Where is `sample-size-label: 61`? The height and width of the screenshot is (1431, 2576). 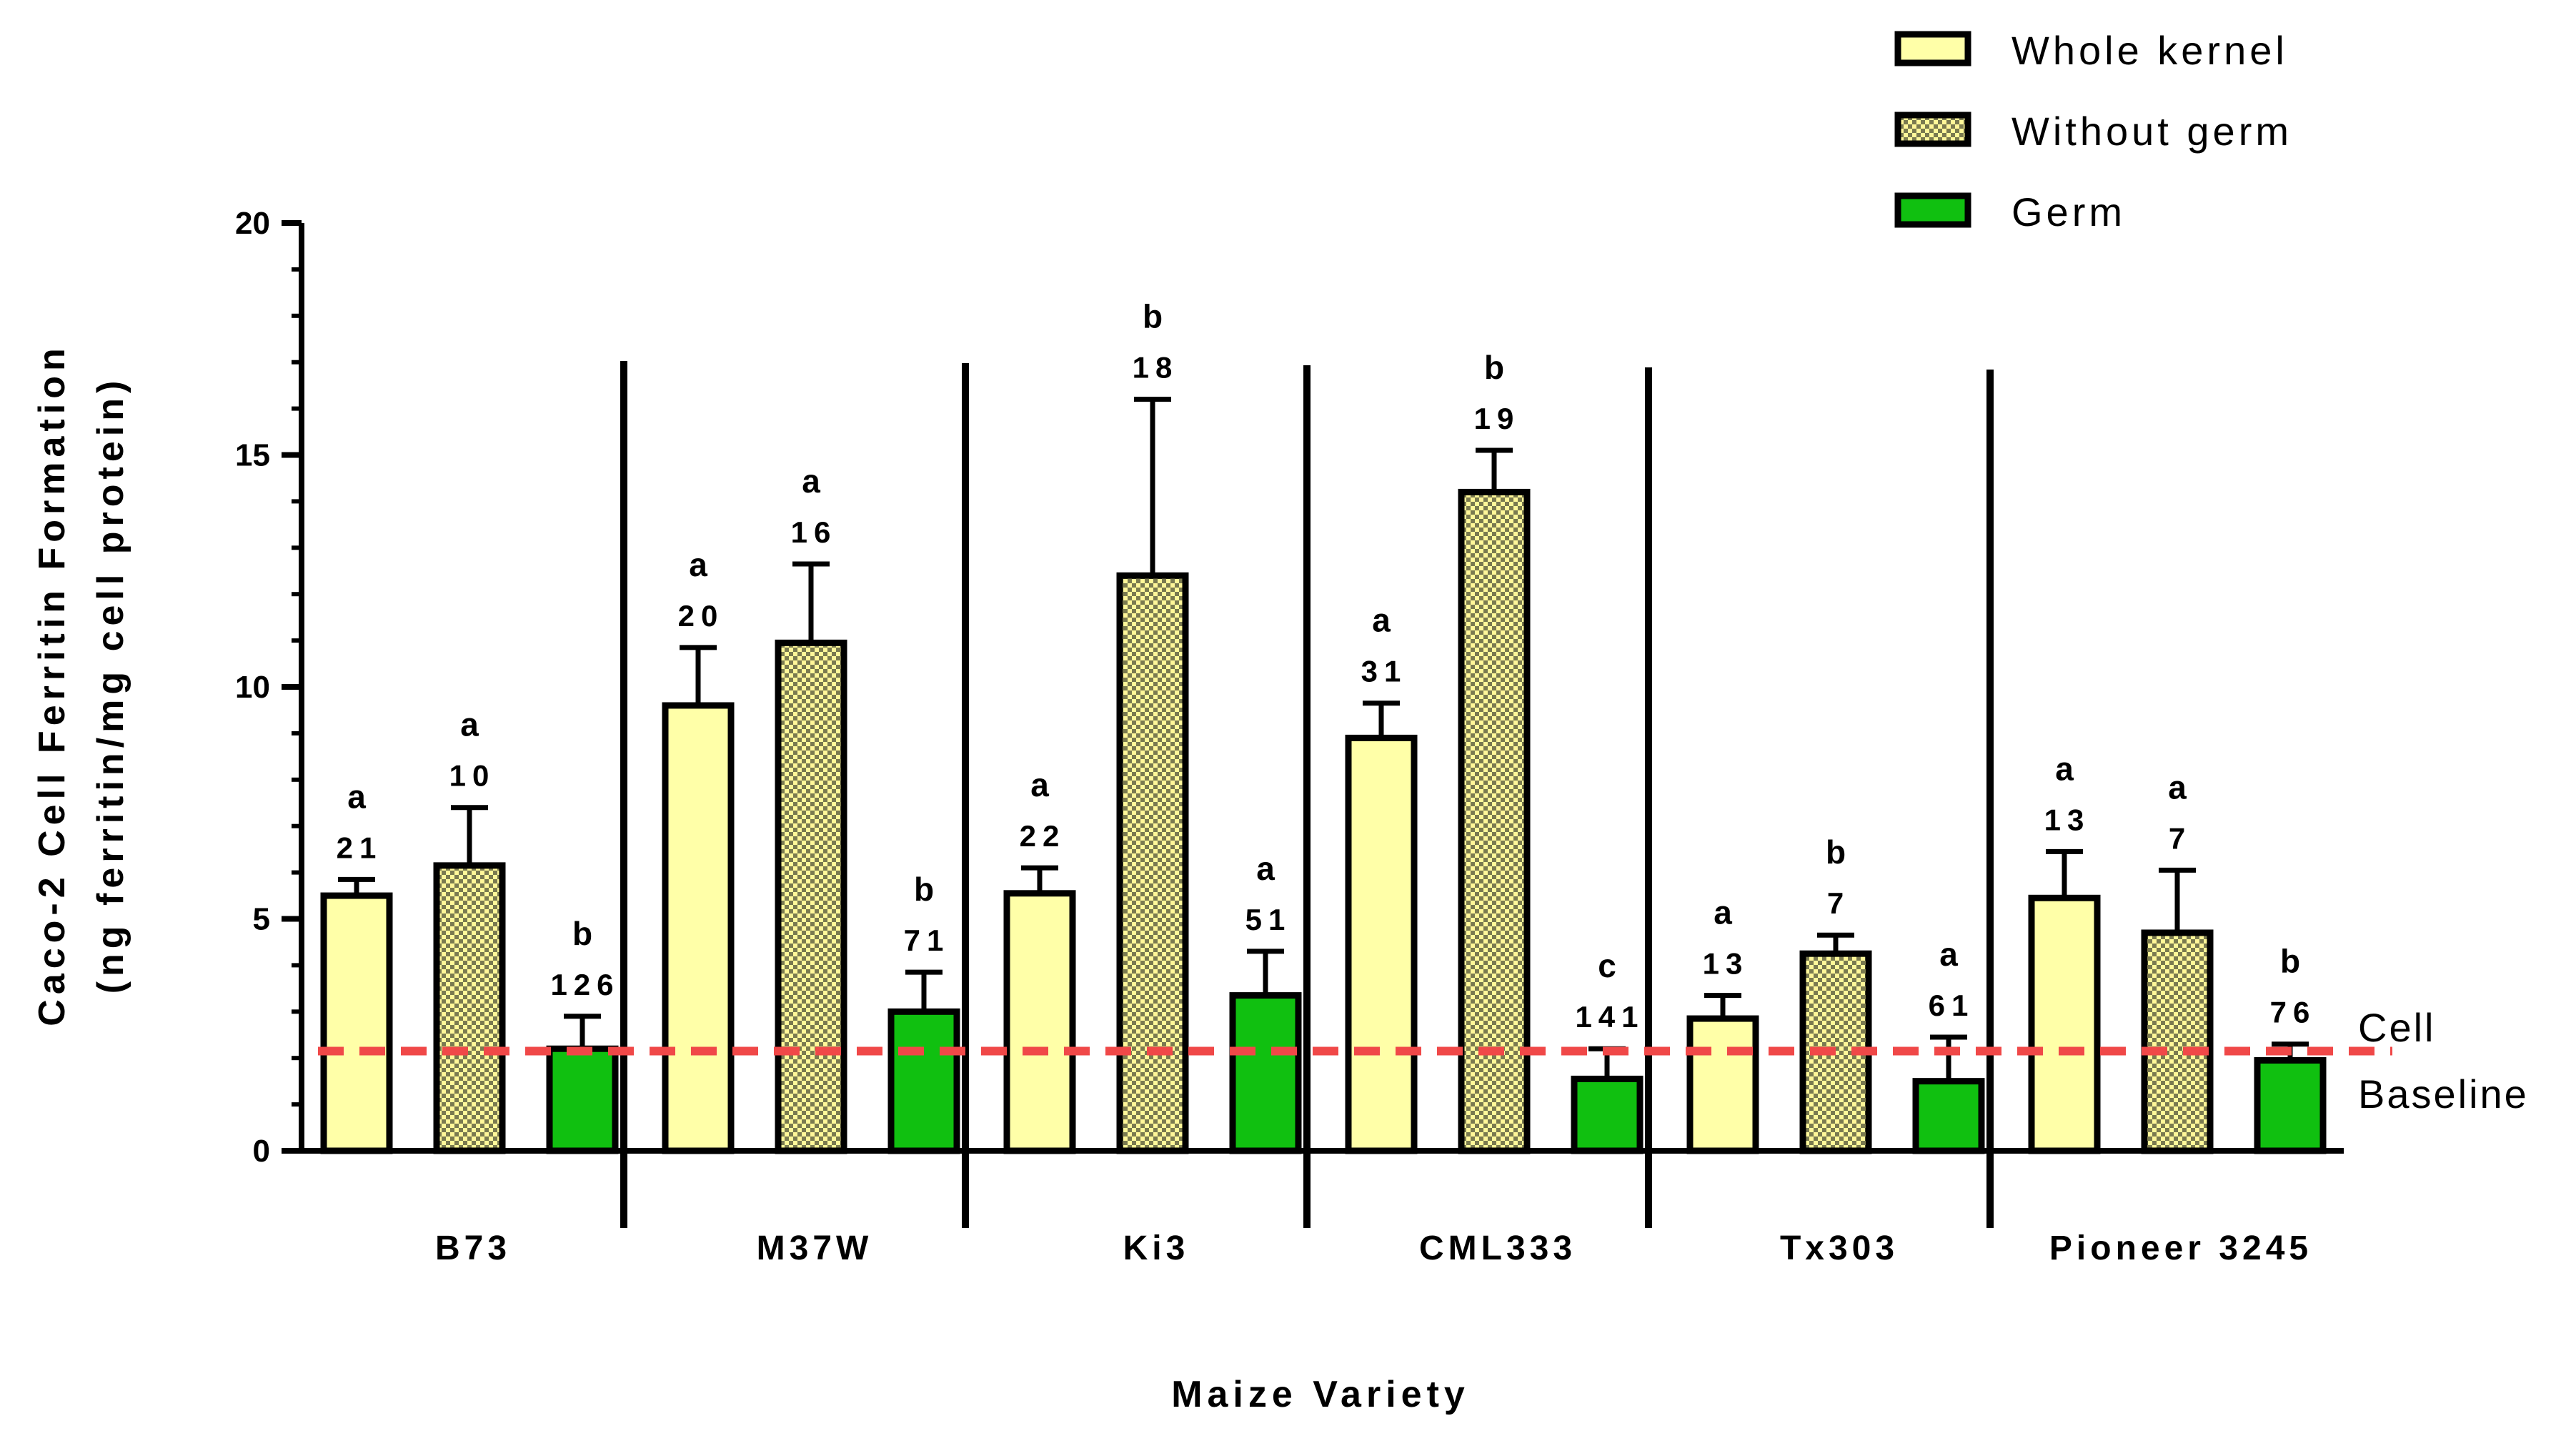
sample-size-label: 61 is located at coordinates (1952, 1006).